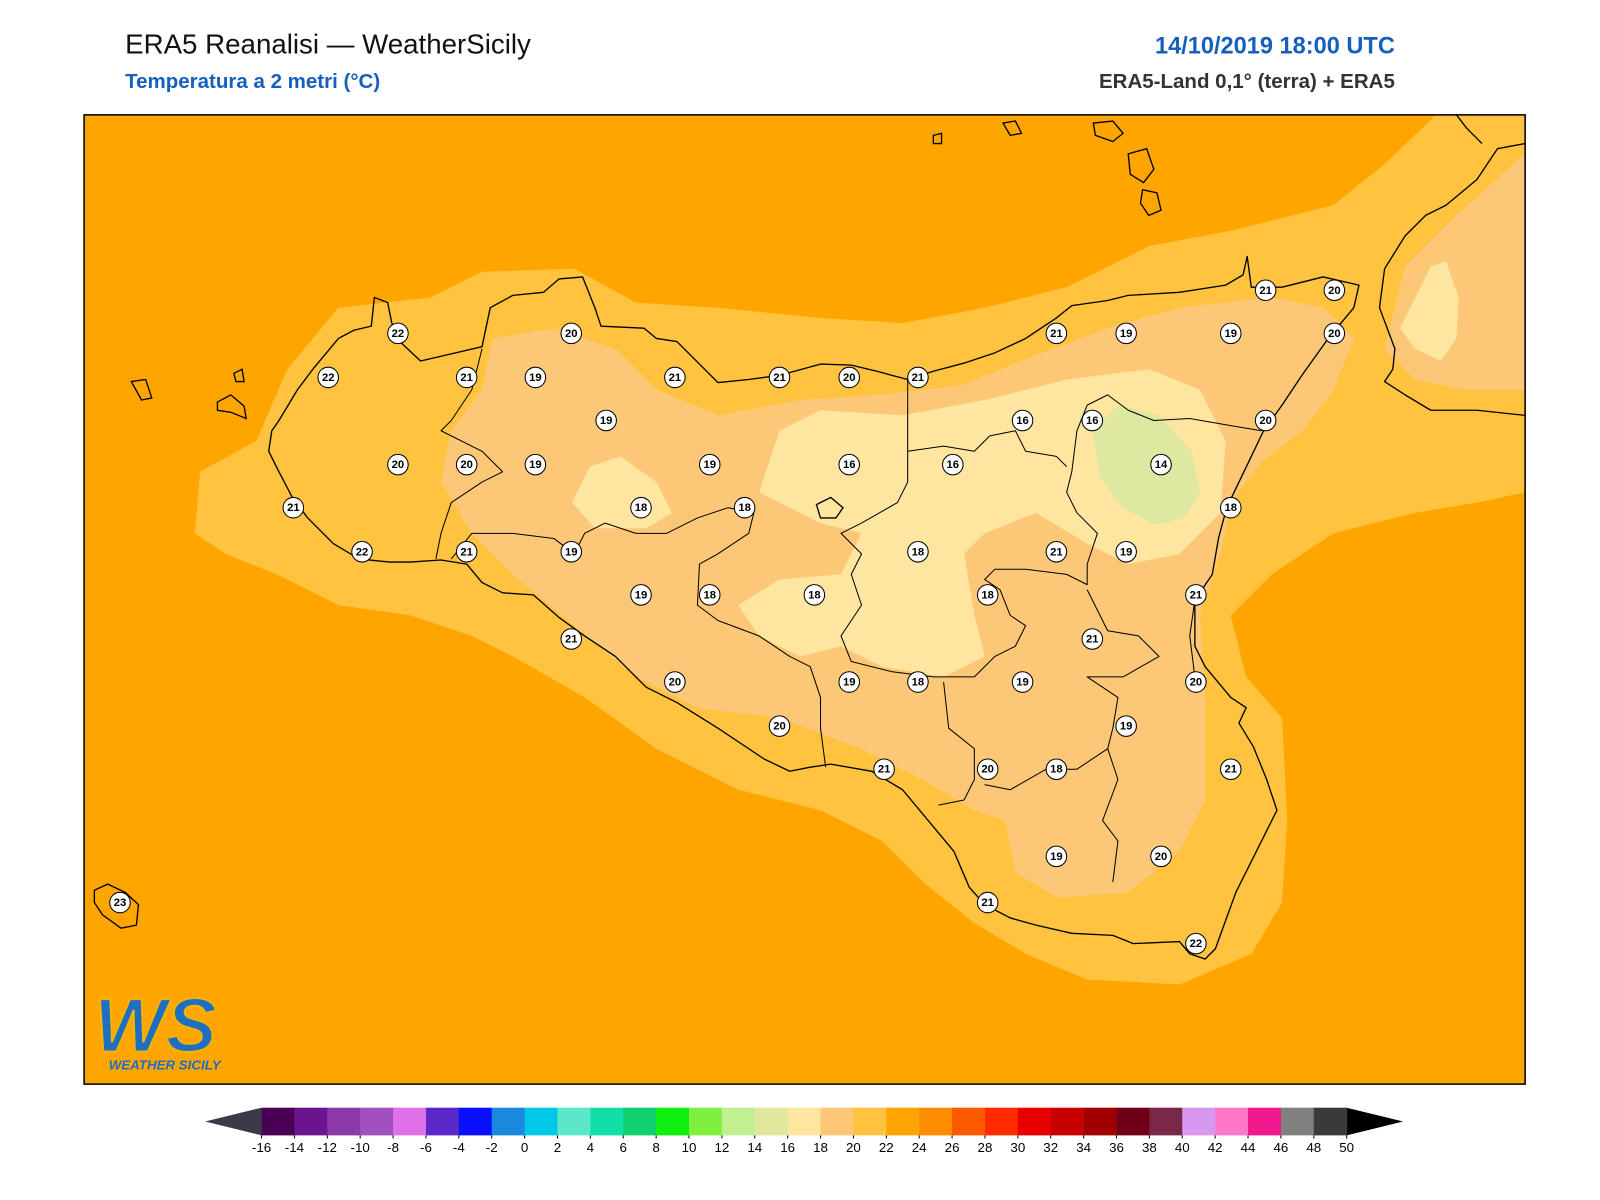 This screenshot has height=1200, width=1600. I want to click on coastline, so click(1469, 129).